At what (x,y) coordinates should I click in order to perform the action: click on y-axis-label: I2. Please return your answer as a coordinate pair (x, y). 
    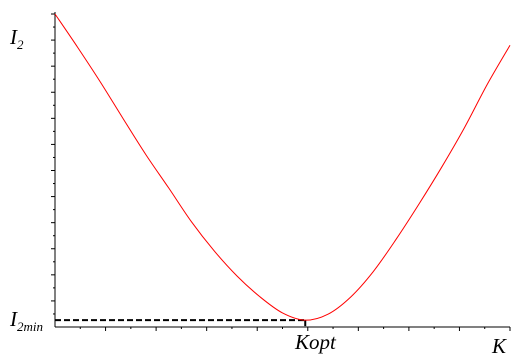
    Looking at the image, I should click on (16, 38).